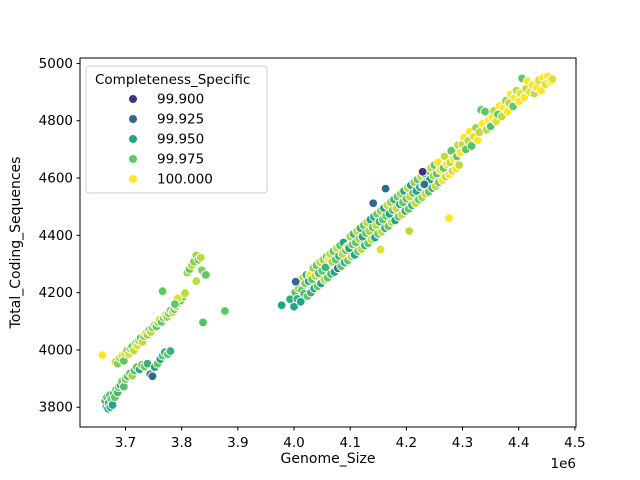  Describe the element at coordinates (180, 100) in the screenshot. I see `legend-entry-label: 99.900` at that location.